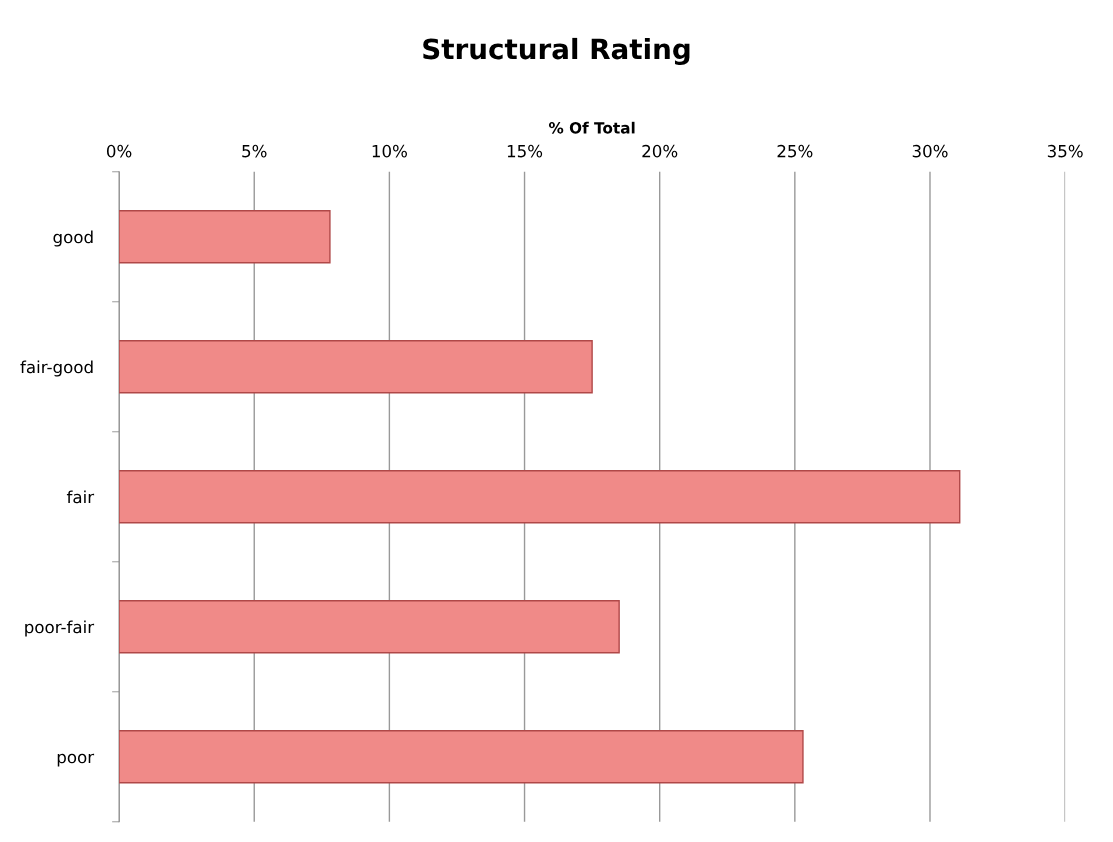  Describe the element at coordinates (1065, 151) in the screenshot. I see `x-tick-label: 35%` at that location.